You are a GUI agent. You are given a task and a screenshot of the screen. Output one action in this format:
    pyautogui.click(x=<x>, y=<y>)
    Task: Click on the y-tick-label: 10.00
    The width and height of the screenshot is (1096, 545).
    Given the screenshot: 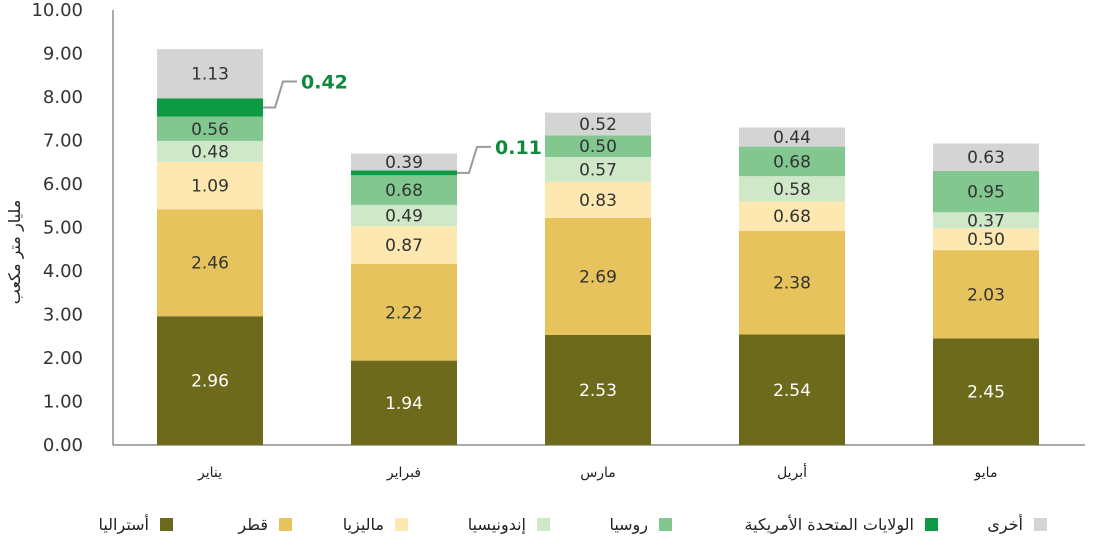 What is the action you would take?
    pyautogui.click(x=57, y=10)
    